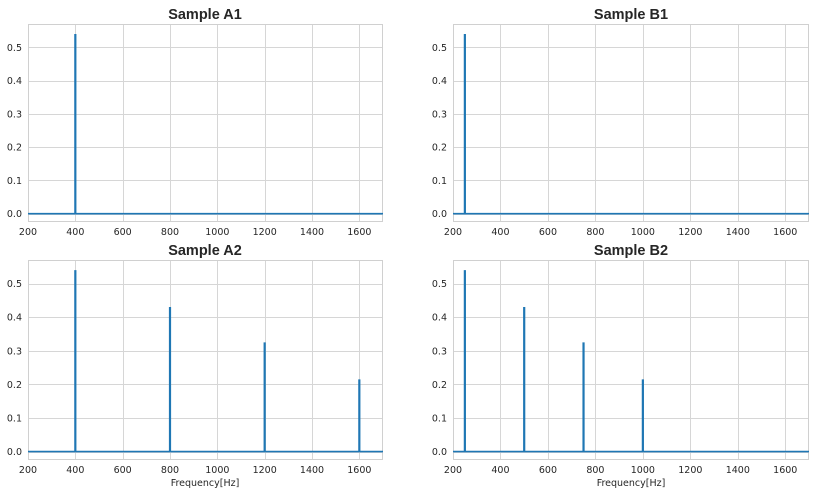 The height and width of the screenshot is (495, 816). I want to click on chart-title: Sample A1, so click(205, 15).